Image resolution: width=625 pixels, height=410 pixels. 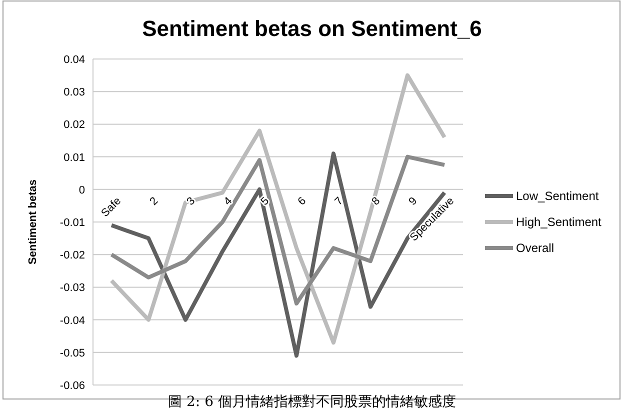 What do you see at coordinates (74, 60) in the screenshot?
I see `y-tick-label: 0.04` at bounding box center [74, 60].